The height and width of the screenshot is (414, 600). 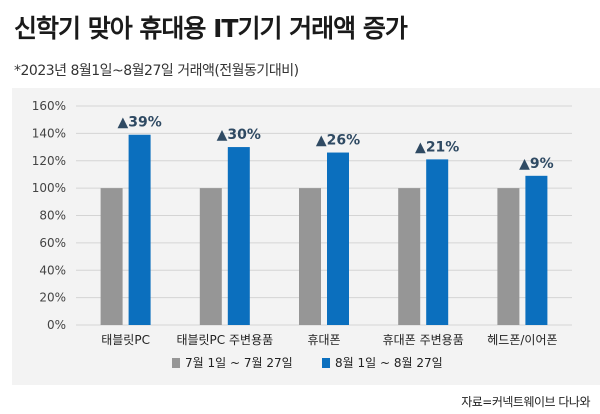 I want to click on y-tick-label: 160%, so click(x=49, y=106).